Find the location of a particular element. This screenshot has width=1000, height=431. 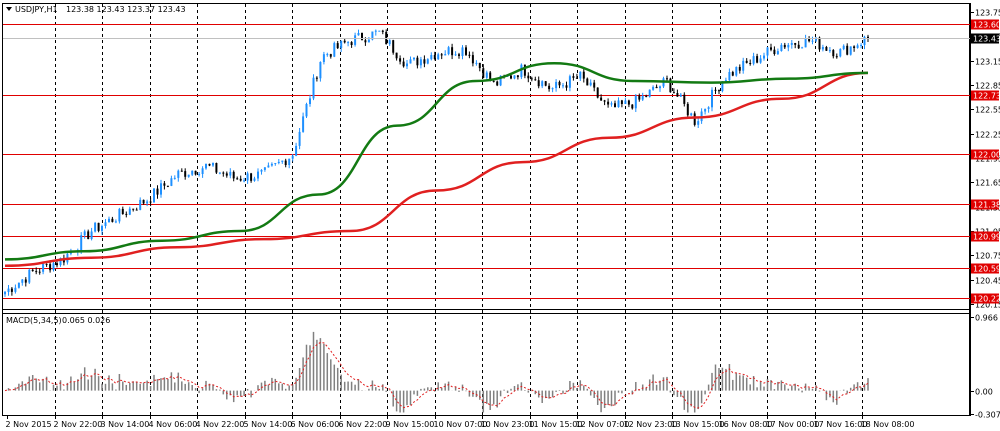

time-label: 9 Nov 15:00 is located at coordinates (410, 424).